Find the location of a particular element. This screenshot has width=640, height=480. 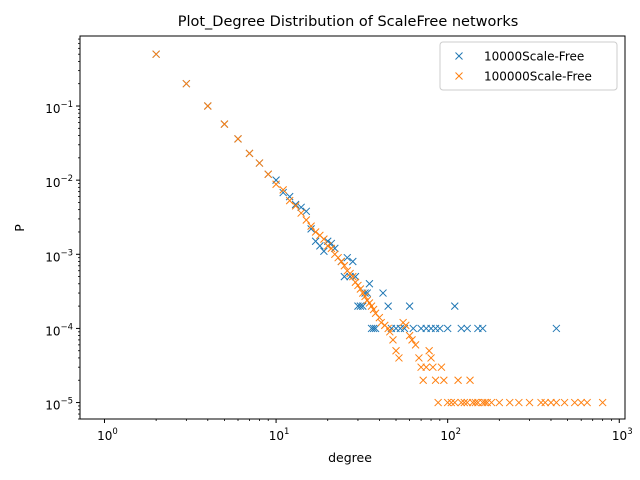

y-tick-label: 10⁻¹ is located at coordinates (59, 108).